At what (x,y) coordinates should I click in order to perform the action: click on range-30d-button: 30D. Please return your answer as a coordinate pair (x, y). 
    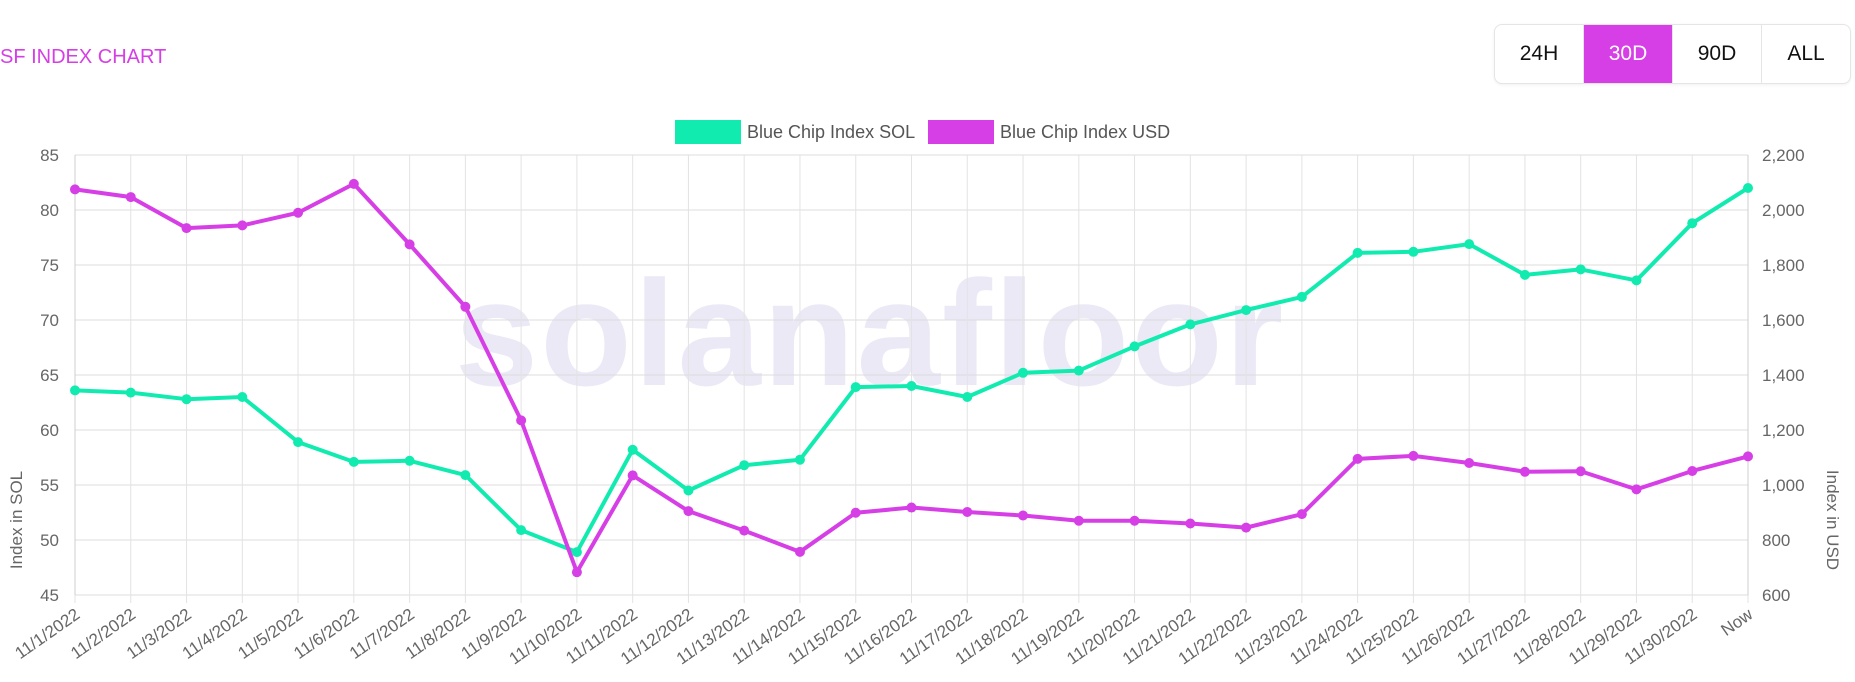
    Looking at the image, I should click on (1628, 54).